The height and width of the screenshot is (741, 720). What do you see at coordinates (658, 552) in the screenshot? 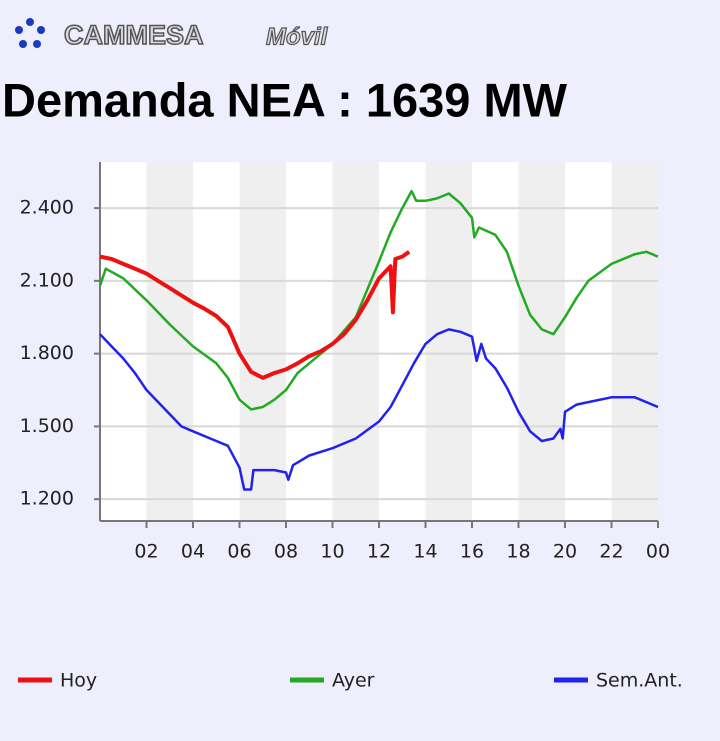
I see `x-tick-label: 00` at bounding box center [658, 552].